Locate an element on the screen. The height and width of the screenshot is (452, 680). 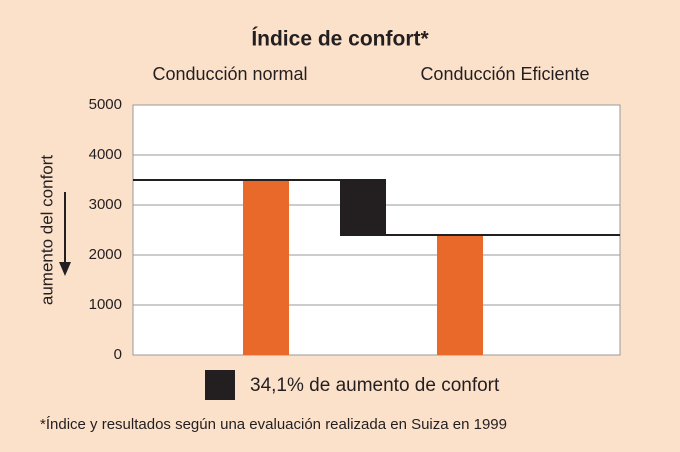
category-label: Conducción Eficiente is located at coordinates (504, 74).